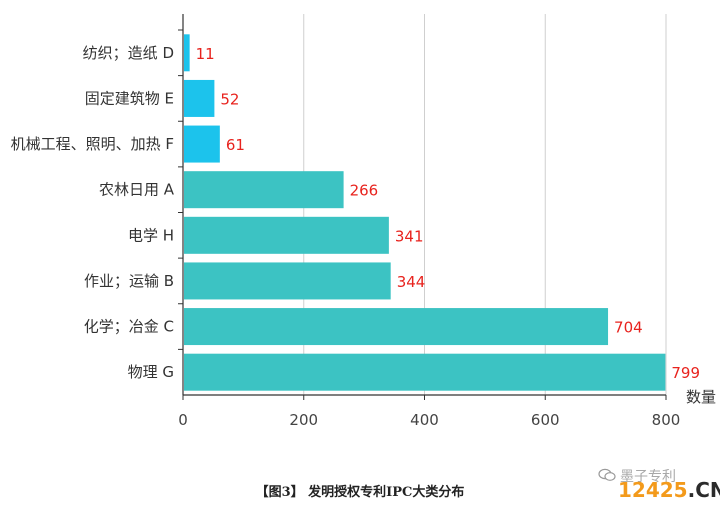 Image resolution: width=720 pixels, height=509 pixels. Describe the element at coordinates (703, 490) in the screenshot. I see `watermark-site-suffix: .CN` at that location.